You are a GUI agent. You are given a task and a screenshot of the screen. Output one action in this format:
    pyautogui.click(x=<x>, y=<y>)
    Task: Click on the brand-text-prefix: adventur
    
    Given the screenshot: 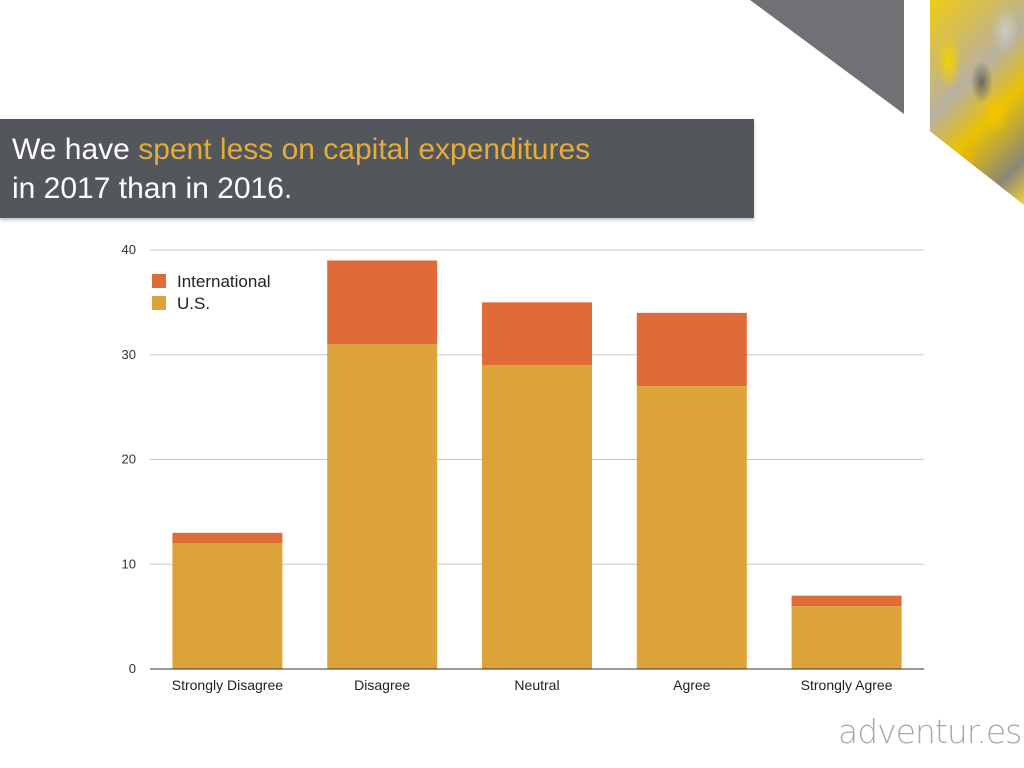 What is the action you would take?
    pyautogui.click(x=907, y=731)
    